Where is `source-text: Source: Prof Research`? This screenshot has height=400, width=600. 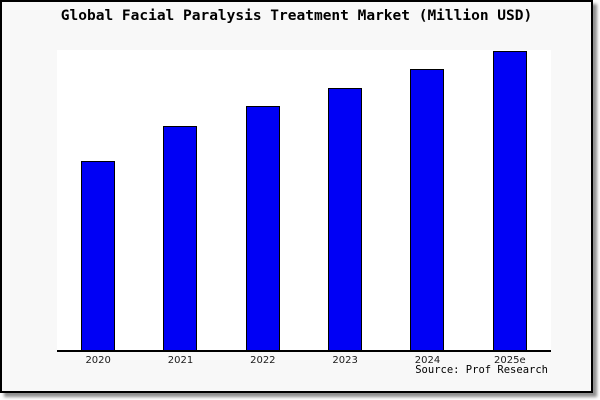
source-text: Source: Prof Research is located at coordinates (481, 370).